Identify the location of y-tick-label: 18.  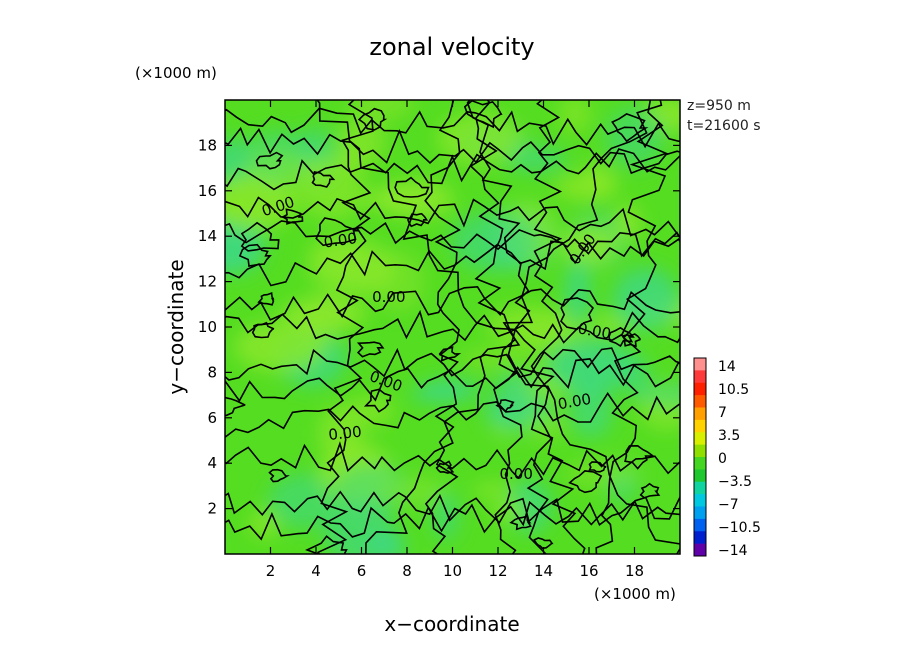
(207, 145).